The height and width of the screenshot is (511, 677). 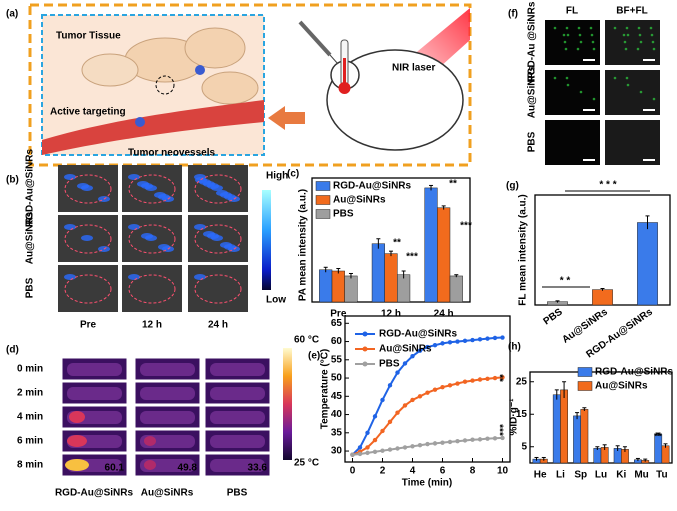 What do you see at coordinates (572, 11) in the screenshot?
I see `column-label: FL` at bounding box center [572, 11].